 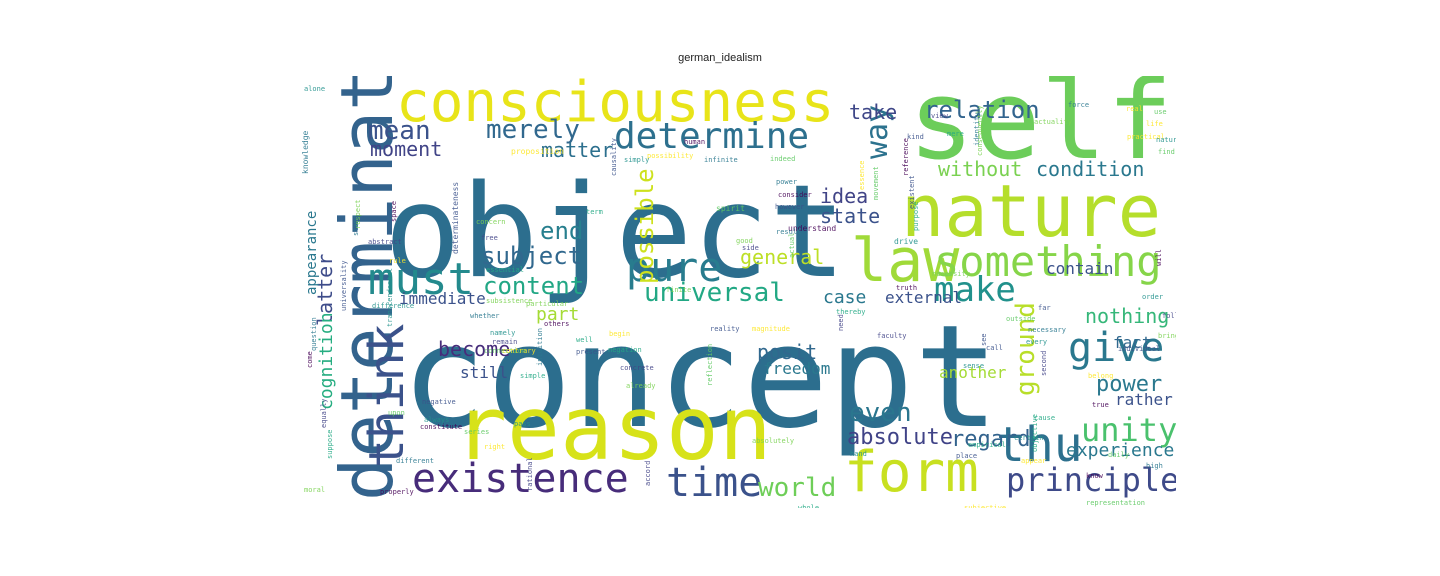 What do you see at coordinates (494, 447) in the screenshot?
I see `word-right: right` at bounding box center [494, 447].